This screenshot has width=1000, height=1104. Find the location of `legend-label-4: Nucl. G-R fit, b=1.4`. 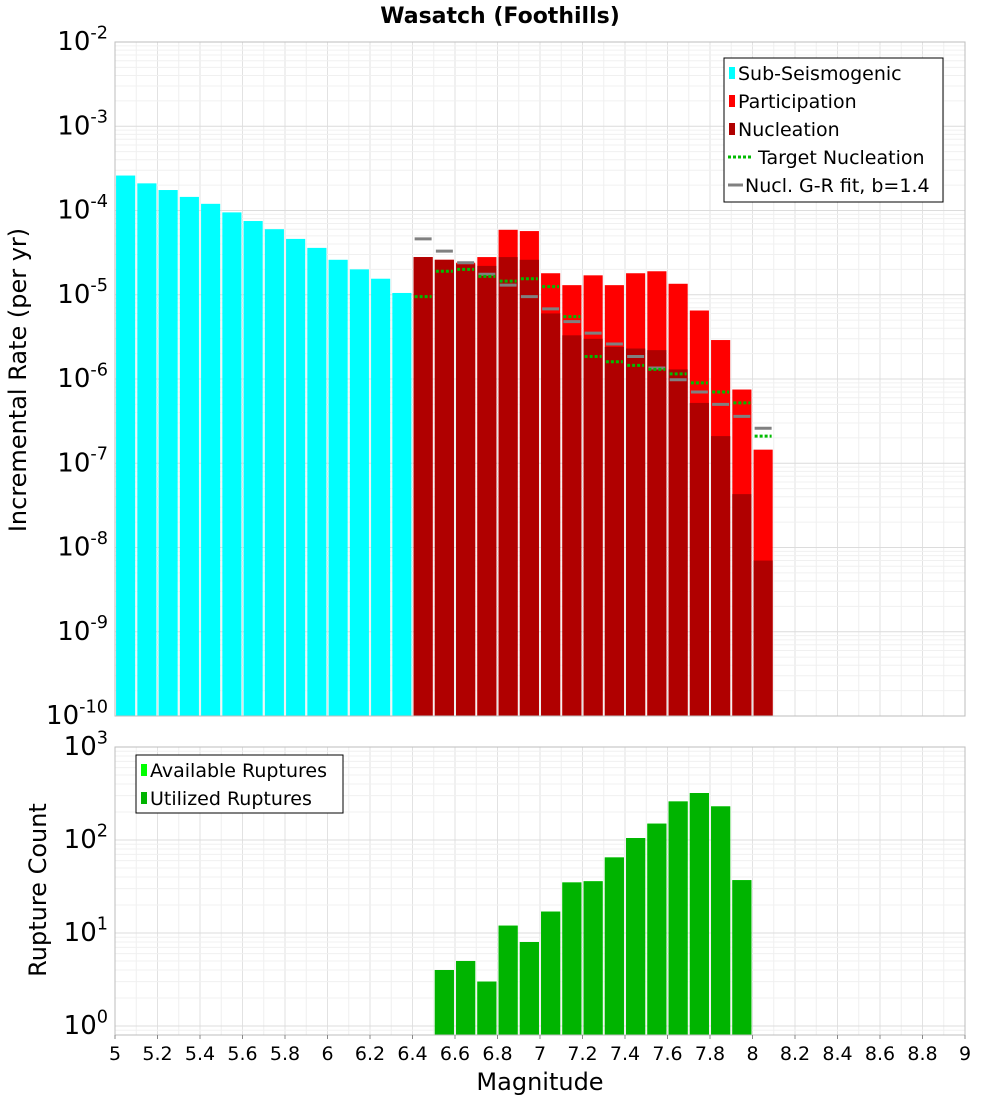

legend-label-4: Nucl. G-R fit, b=1.4 is located at coordinates (837, 186).